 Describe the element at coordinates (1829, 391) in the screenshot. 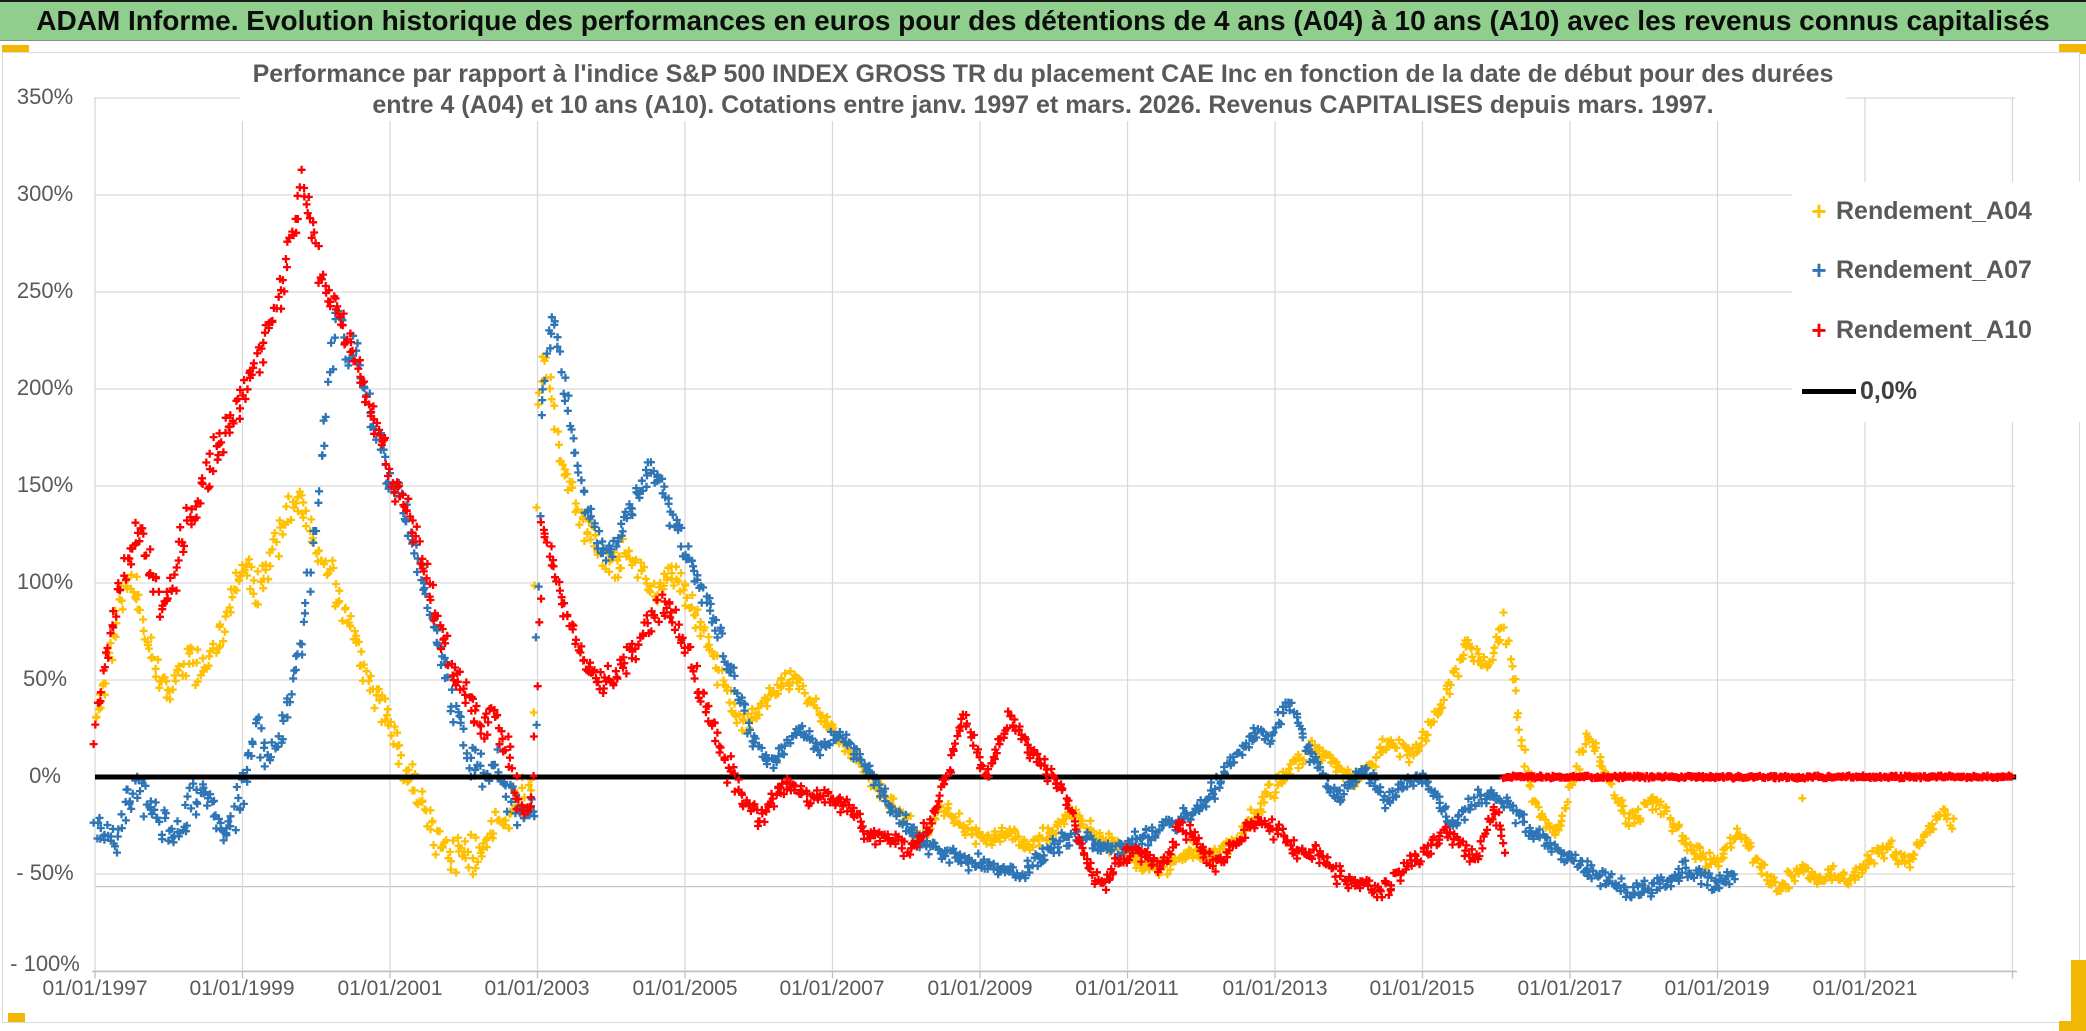

I see `zero-line-swatch` at that location.